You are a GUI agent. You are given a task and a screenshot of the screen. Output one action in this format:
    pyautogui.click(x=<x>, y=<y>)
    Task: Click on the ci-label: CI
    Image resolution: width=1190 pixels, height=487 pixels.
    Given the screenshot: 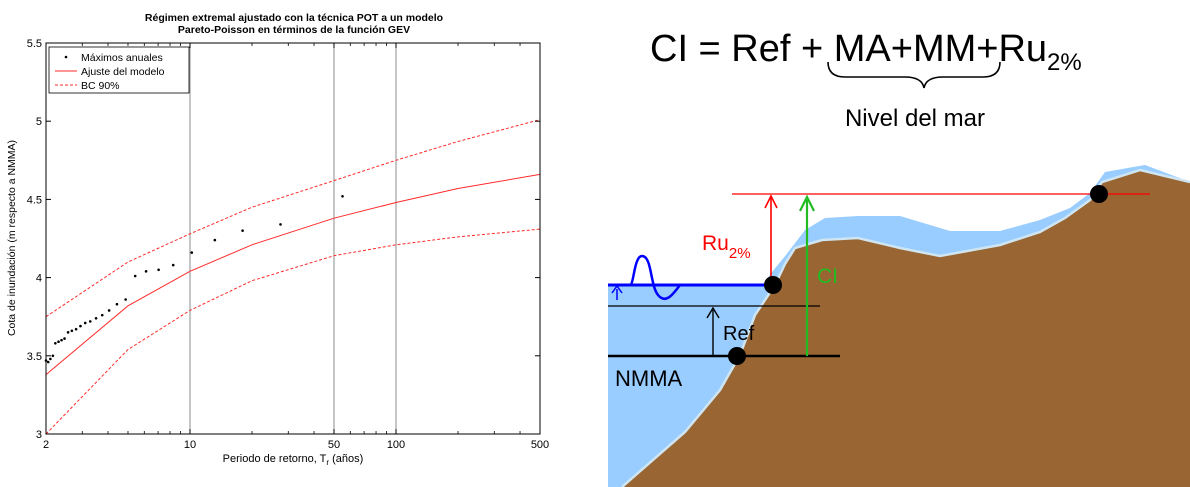 What is the action you would take?
    pyautogui.click(x=827, y=276)
    